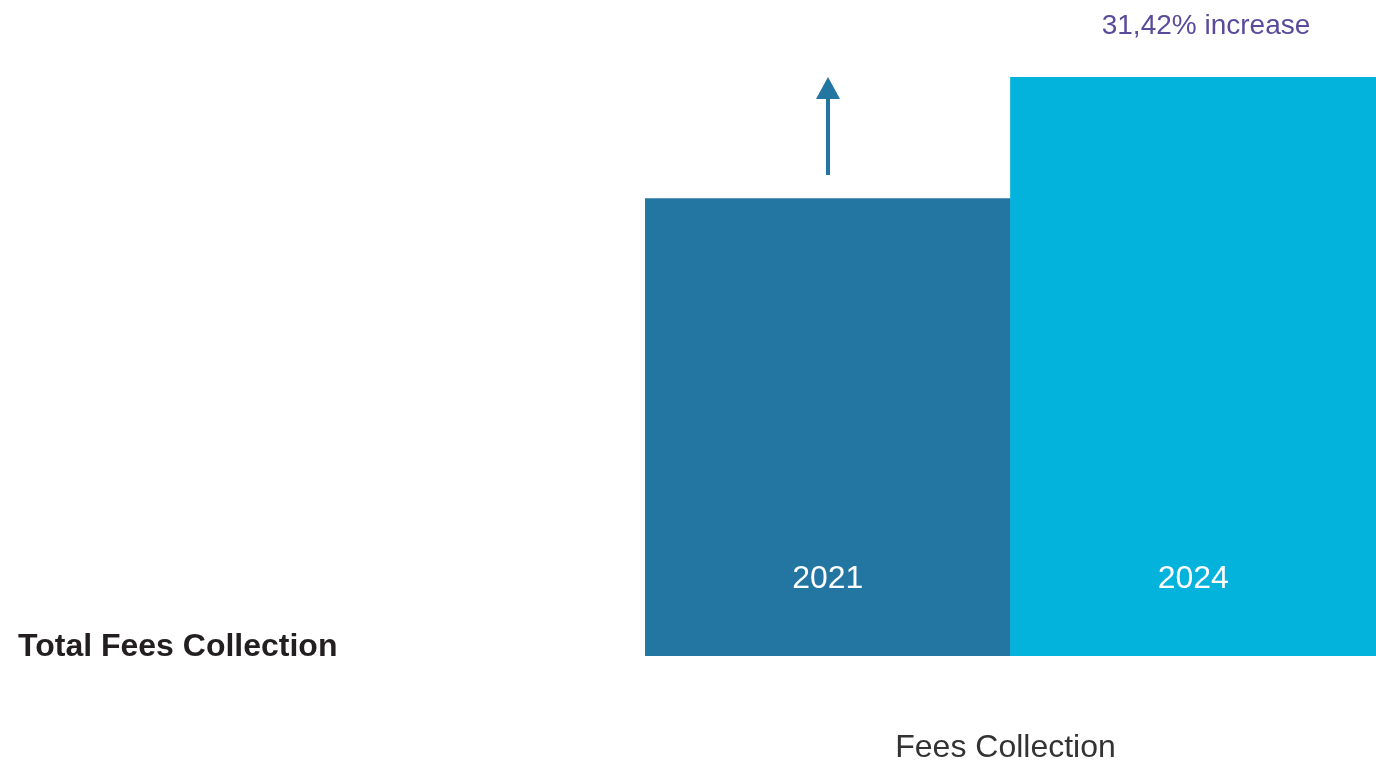  What do you see at coordinates (178, 645) in the screenshot?
I see `text: Total Fees Collection` at bounding box center [178, 645].